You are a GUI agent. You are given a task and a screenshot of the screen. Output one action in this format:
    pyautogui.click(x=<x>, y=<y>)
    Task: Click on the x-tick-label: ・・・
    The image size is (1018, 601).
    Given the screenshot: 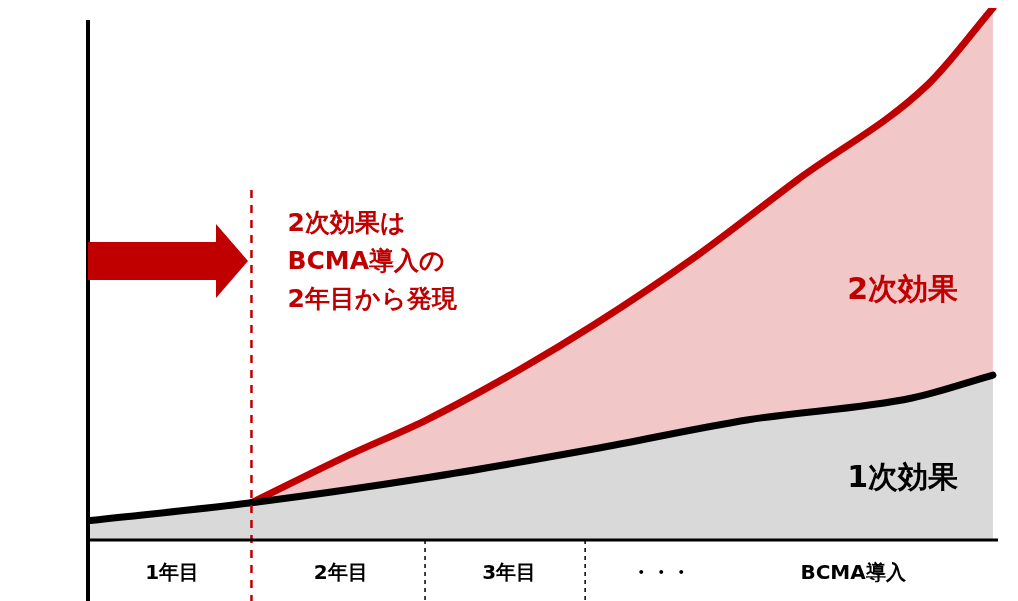 What is the action you would take?
    pyautogui.click(x=660, y=572)
    